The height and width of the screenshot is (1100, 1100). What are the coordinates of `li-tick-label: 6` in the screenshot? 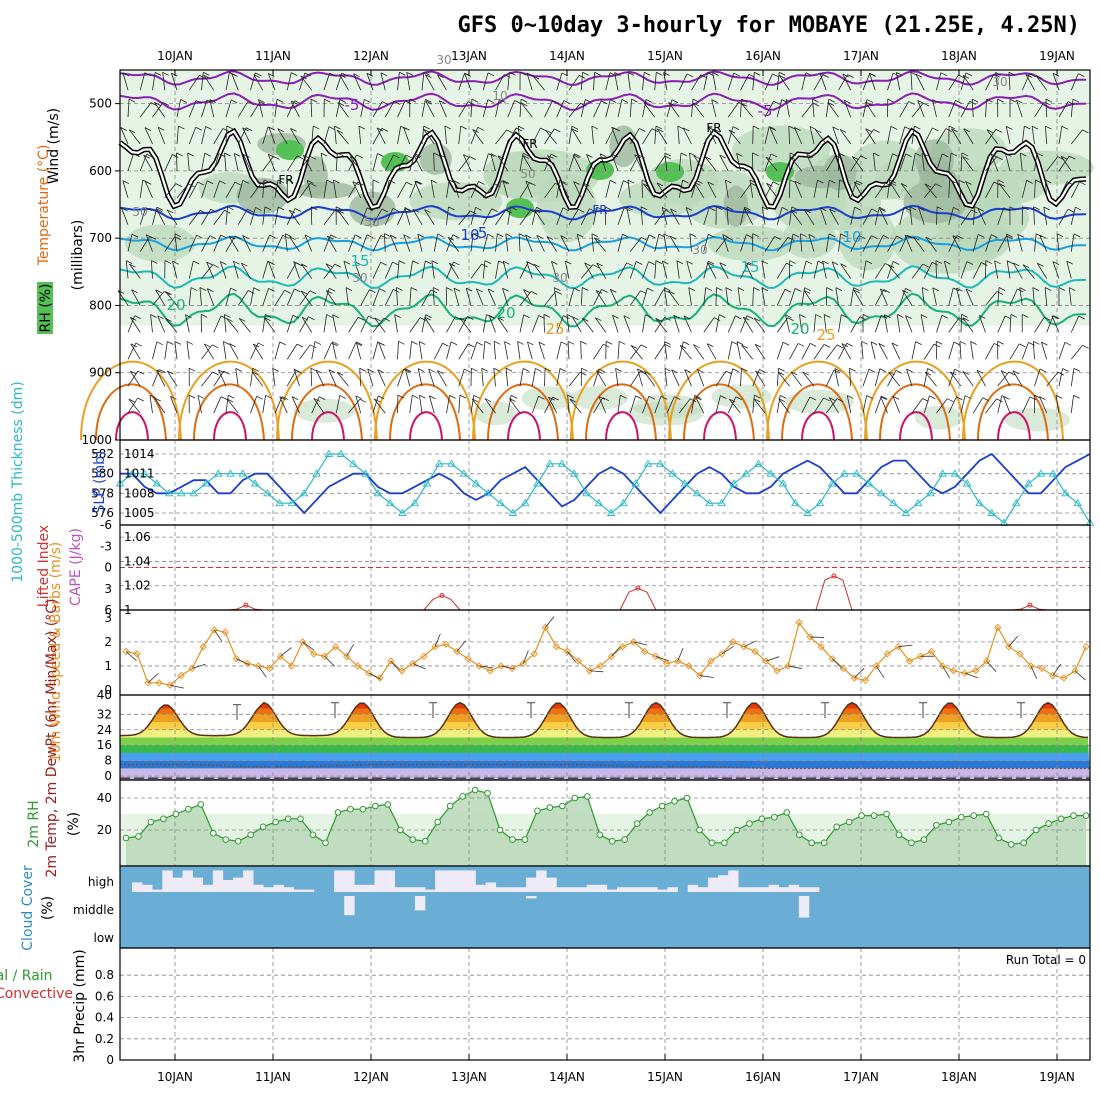 It's located at (108, 610).